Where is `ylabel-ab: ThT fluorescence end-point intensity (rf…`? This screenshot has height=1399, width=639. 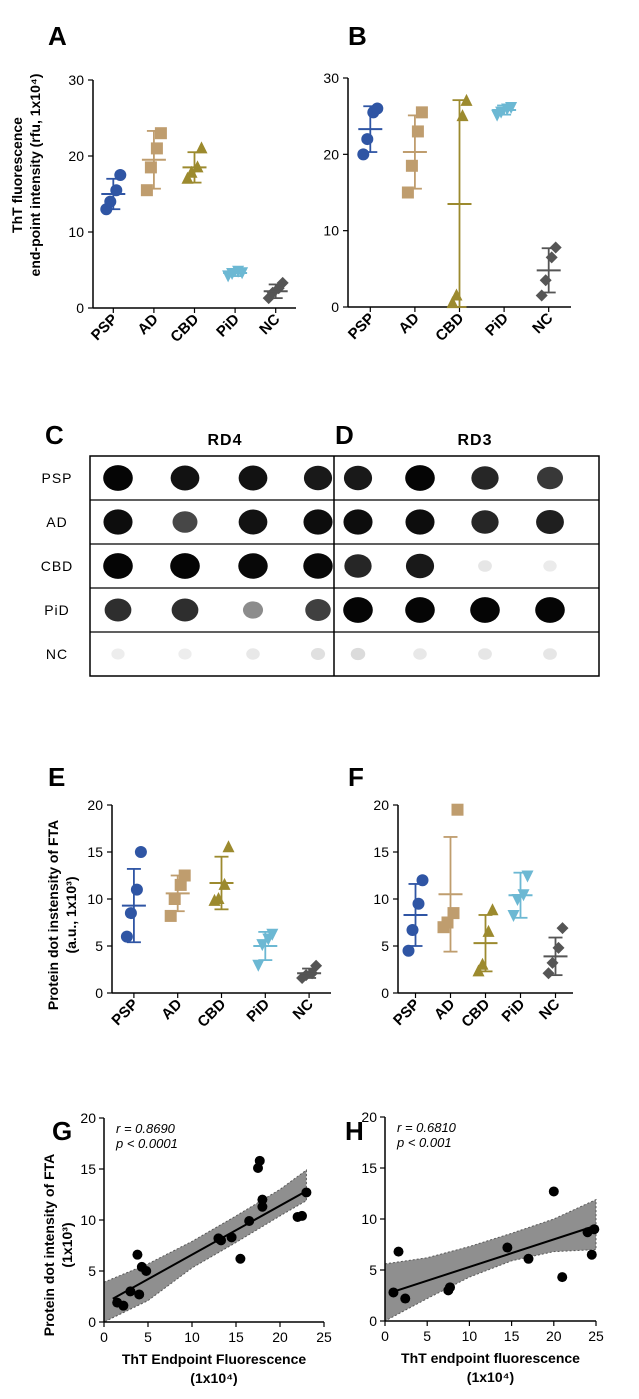
ylabel-ab: ThT fluorescence end-point intensity (rf… is located at coordinates (26, 175).